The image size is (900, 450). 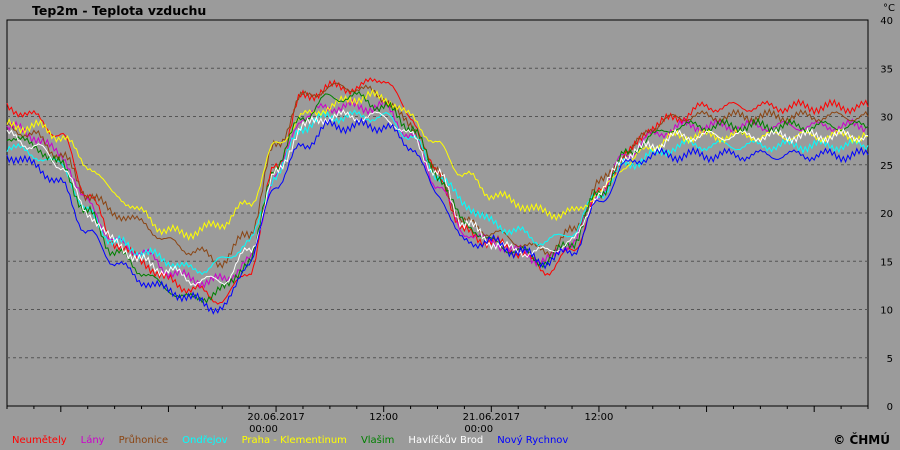 I want to click on chart-title: Tep2m - Teplota vzduchu, so click(x=119, y=10).